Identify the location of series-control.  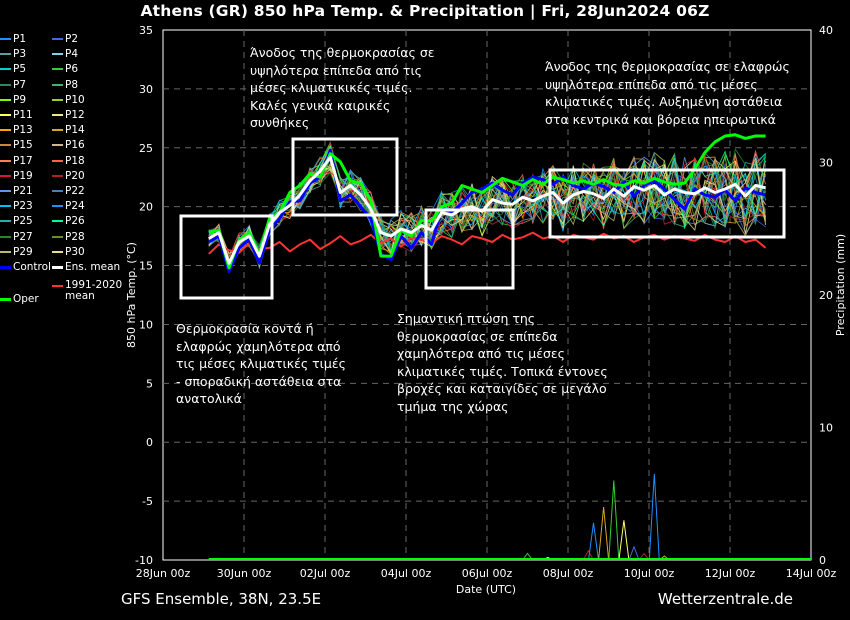
(487, 210).